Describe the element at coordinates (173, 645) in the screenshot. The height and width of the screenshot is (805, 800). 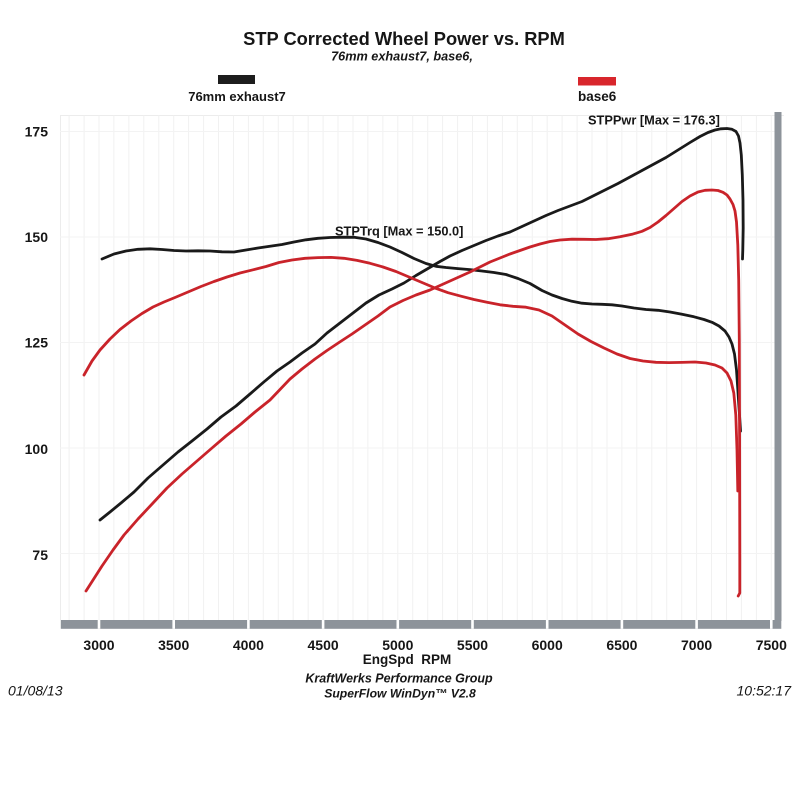
I see `svg-text: 3500` at that location.